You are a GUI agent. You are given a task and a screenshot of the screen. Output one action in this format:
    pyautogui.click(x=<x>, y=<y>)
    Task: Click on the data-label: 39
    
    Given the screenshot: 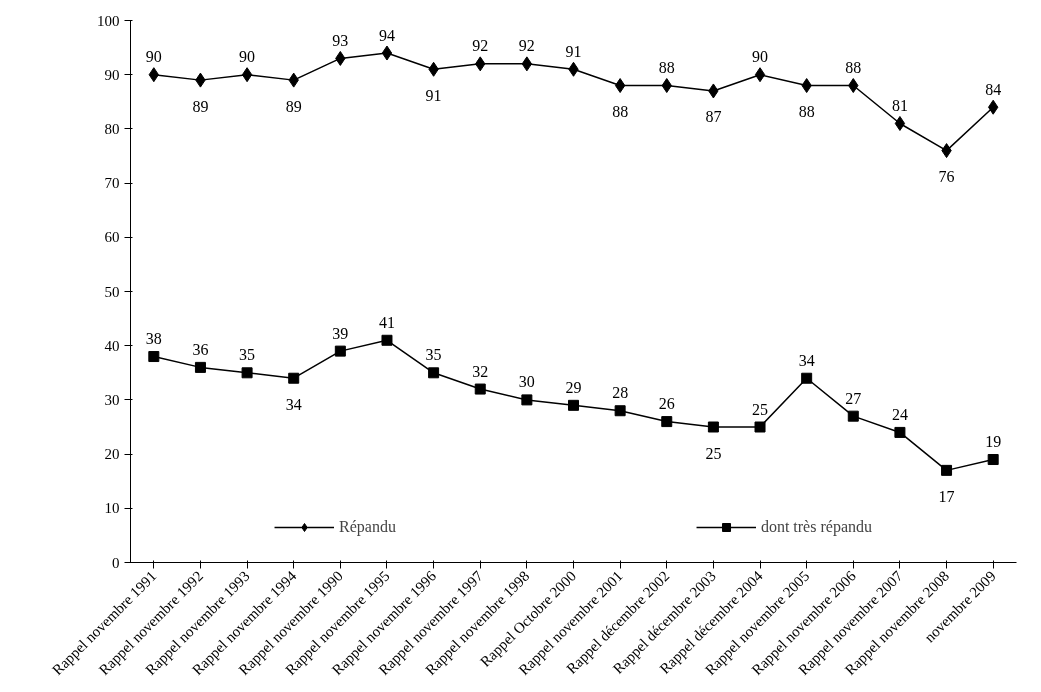 What is the action you would take?
    pyautogui.click(x=340, y=333)
    